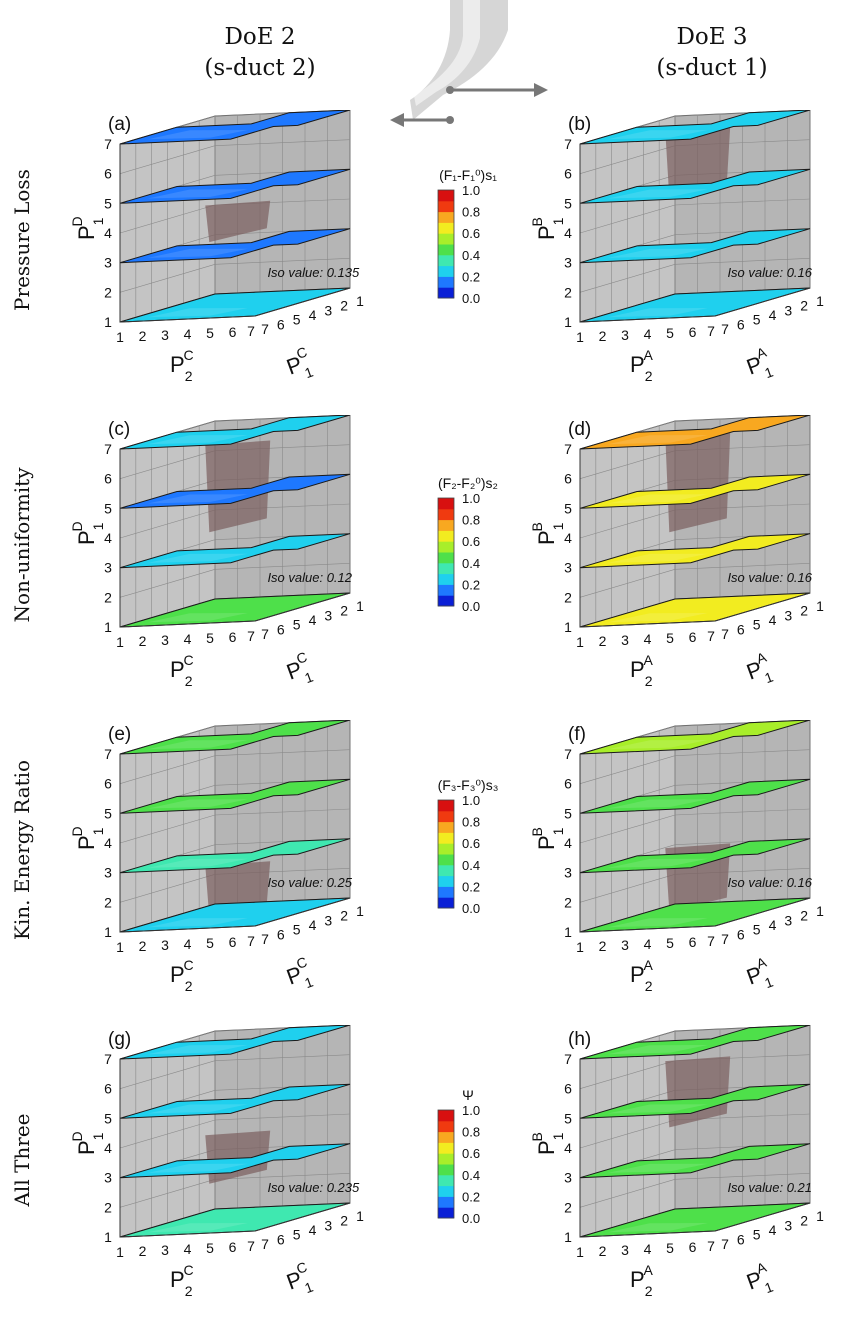 The image size is (849, 1325). Describe the element at coordinates (471, 584) in the screenshot. I see `colorbar-tick-label: 0.2` at that location.